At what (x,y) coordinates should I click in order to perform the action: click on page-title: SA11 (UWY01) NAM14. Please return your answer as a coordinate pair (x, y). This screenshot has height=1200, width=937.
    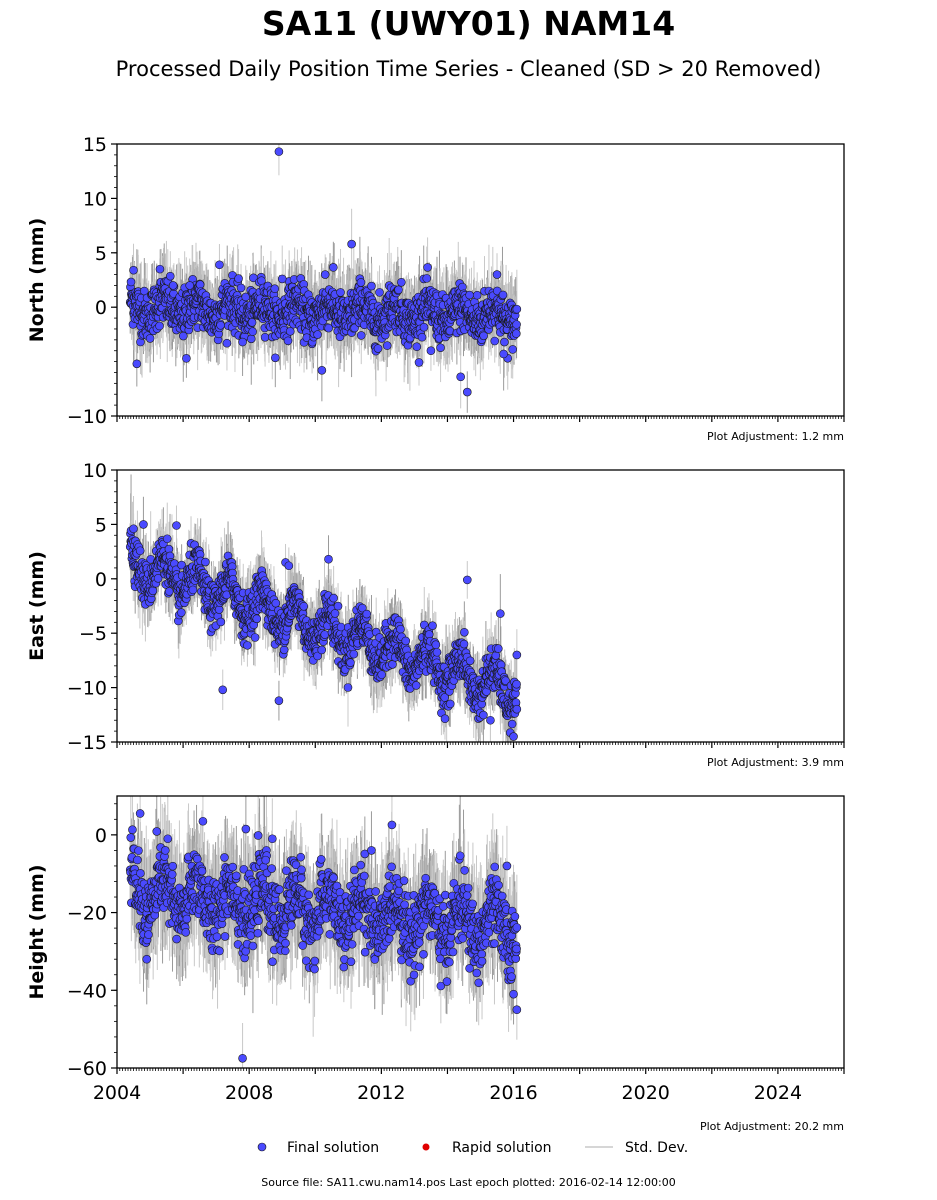
    Looking at the image, I should click on (468, 23).